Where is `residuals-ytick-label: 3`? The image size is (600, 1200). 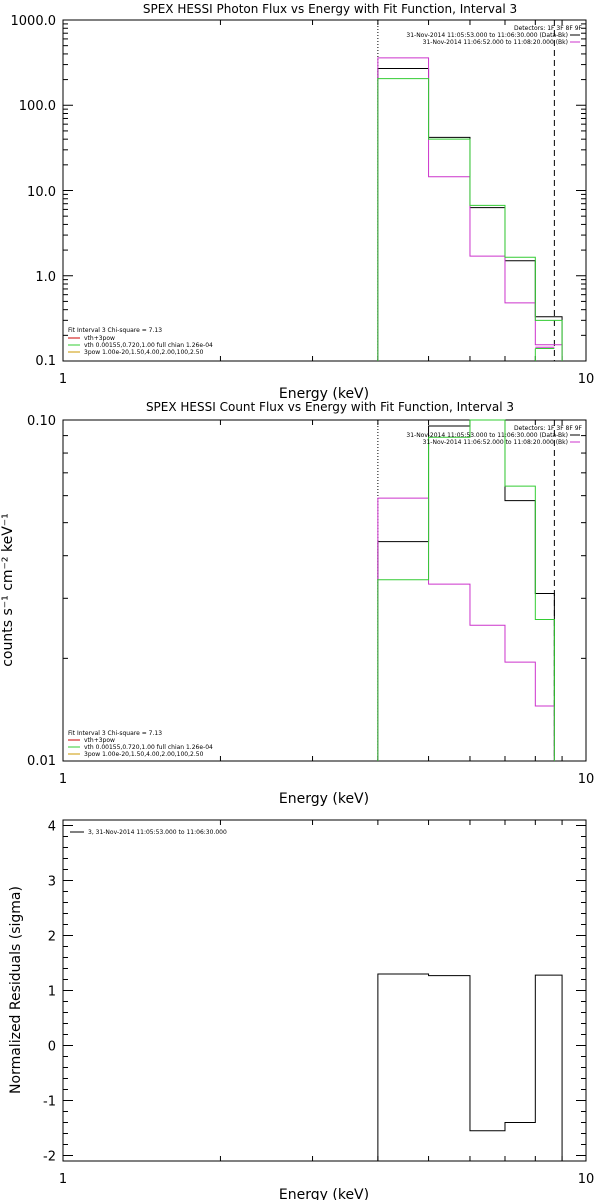
residuals-ytick-label: 3 is located at coordinates (52, 882).